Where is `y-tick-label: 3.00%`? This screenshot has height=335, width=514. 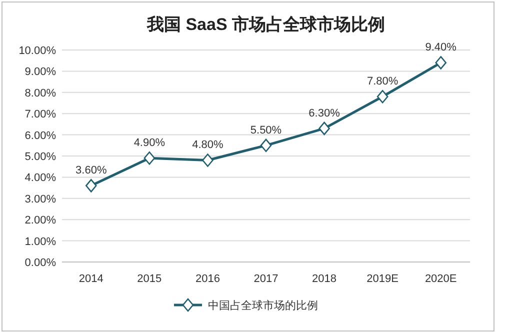 y-tick-label: 3.00% is located at coordinates (40, 199).